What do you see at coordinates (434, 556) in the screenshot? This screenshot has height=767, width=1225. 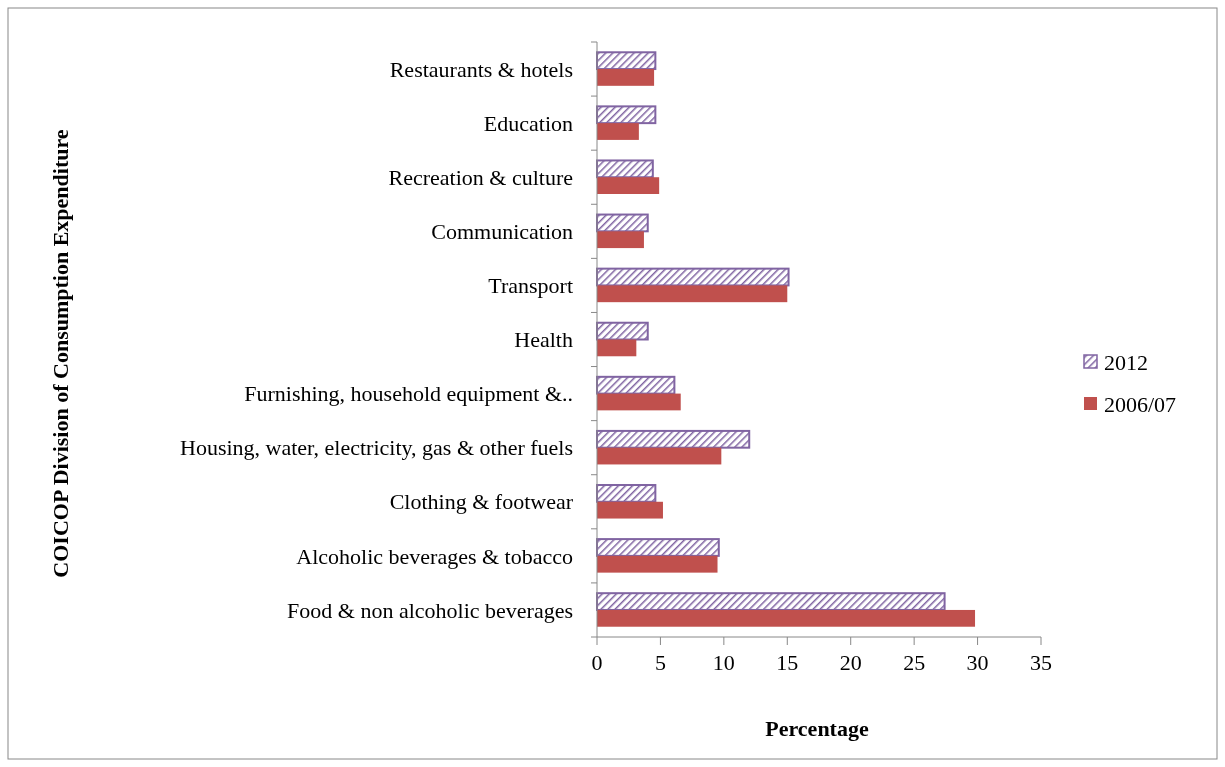 I see `y-tick-label: Alcoholic beverages & tobacco` at bounding box center [434, 556].